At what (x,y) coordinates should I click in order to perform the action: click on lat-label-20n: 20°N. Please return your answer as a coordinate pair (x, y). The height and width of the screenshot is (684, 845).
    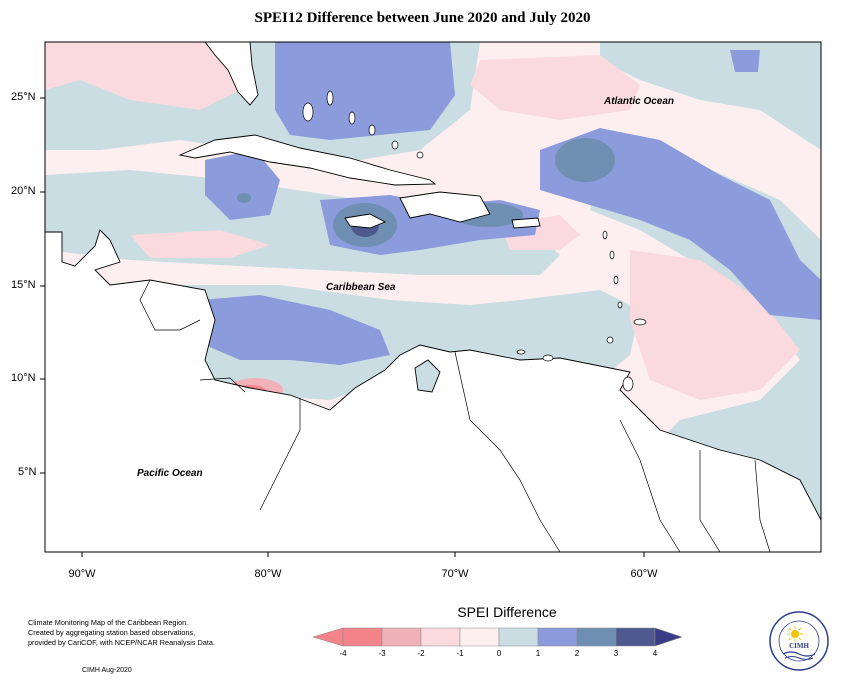
    Looking at the image, I should click on (23, 191).